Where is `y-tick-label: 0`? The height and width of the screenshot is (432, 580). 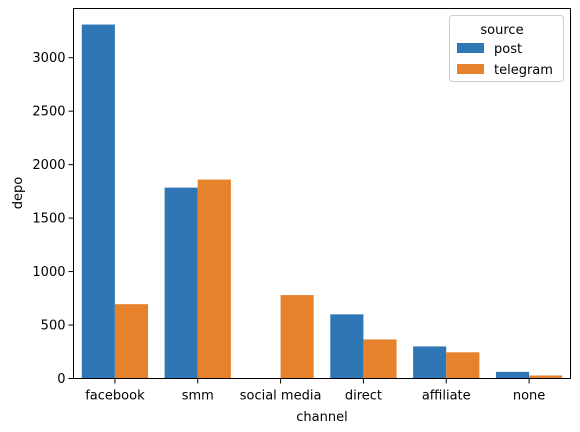 y-tick-label: 0 is located at coordinates (61, 379).